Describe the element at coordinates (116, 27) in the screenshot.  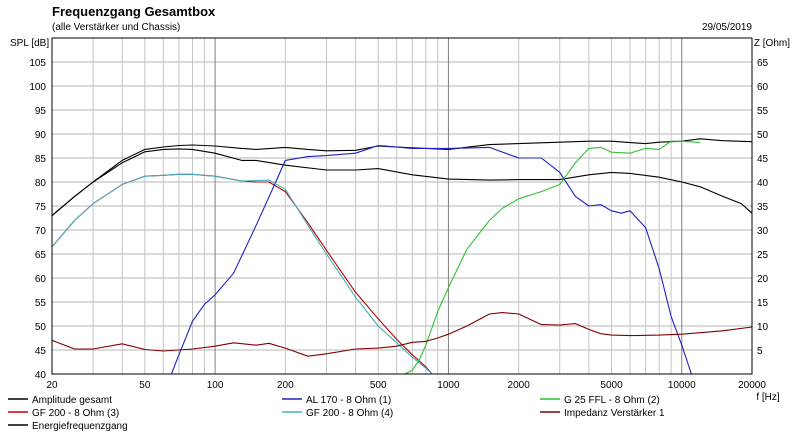
I see `chart-subtitle: (alle Verstärker und Chassis)` at that location.